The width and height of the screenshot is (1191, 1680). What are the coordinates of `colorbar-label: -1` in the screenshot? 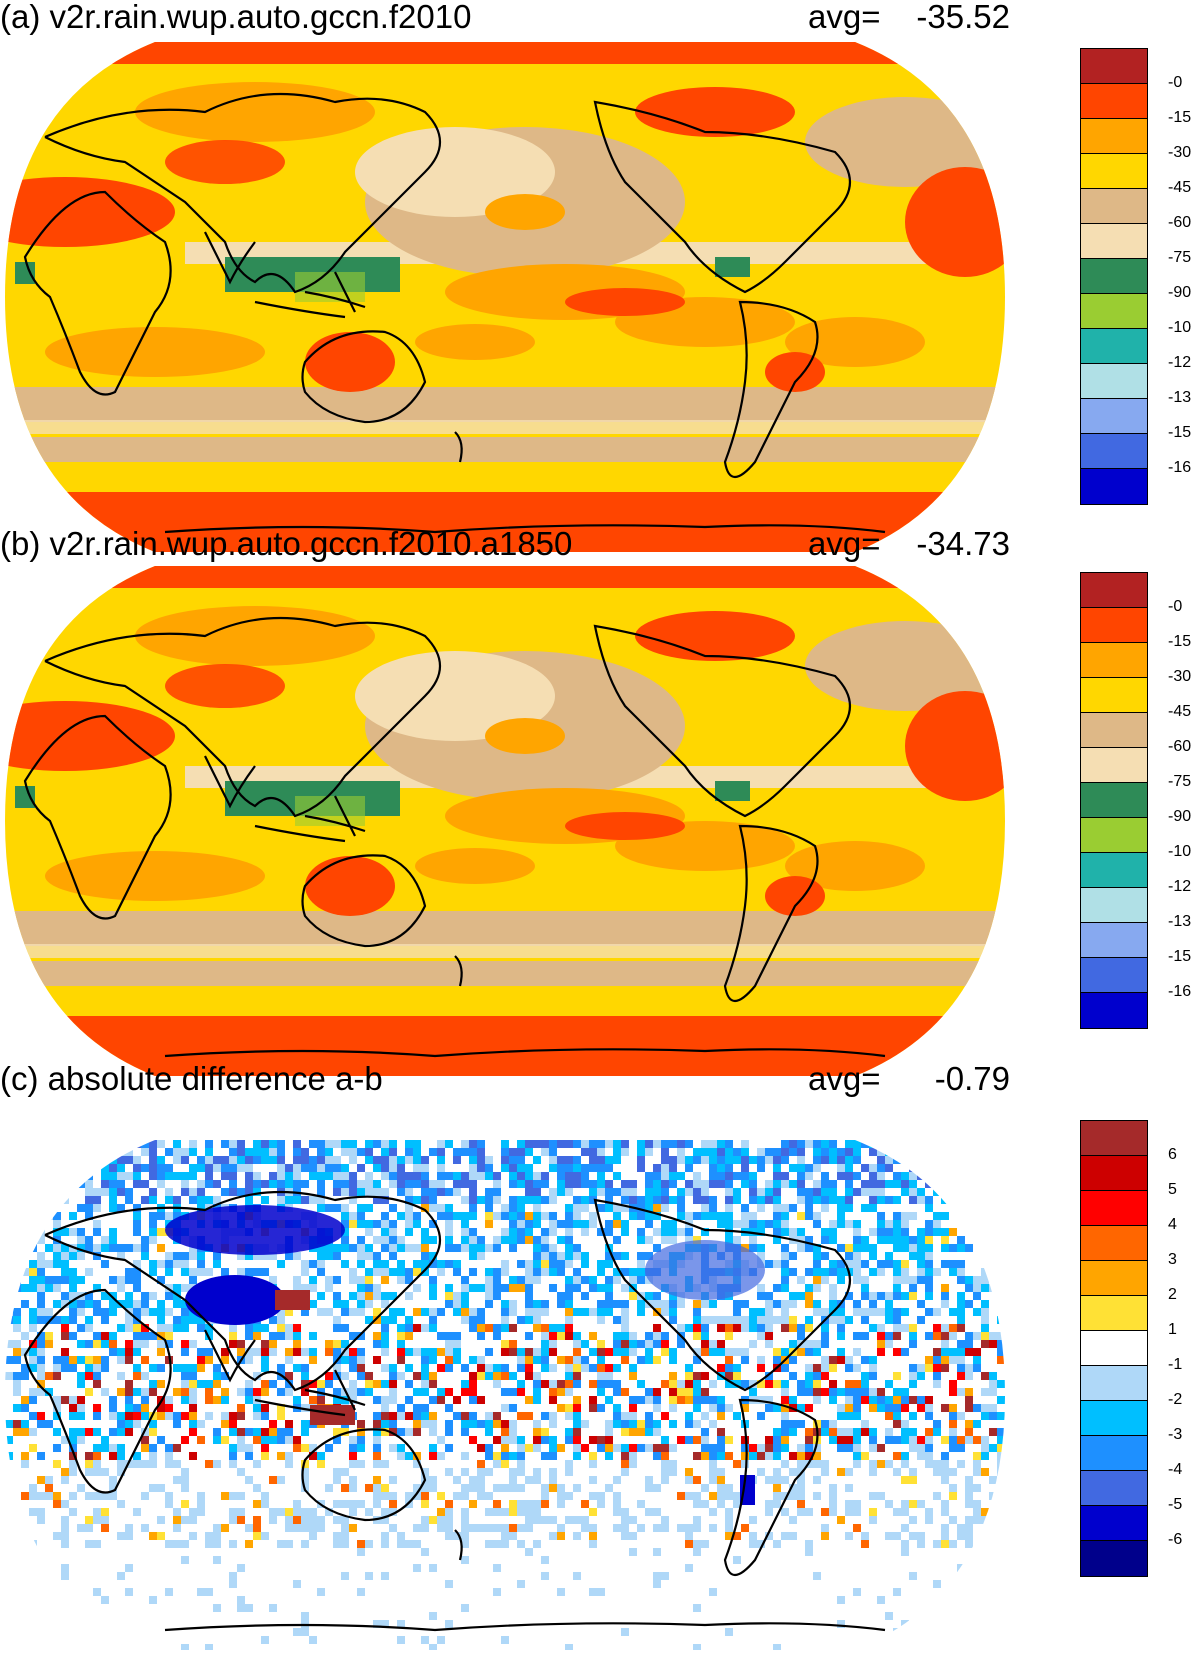 It's located at (1175, 1364).